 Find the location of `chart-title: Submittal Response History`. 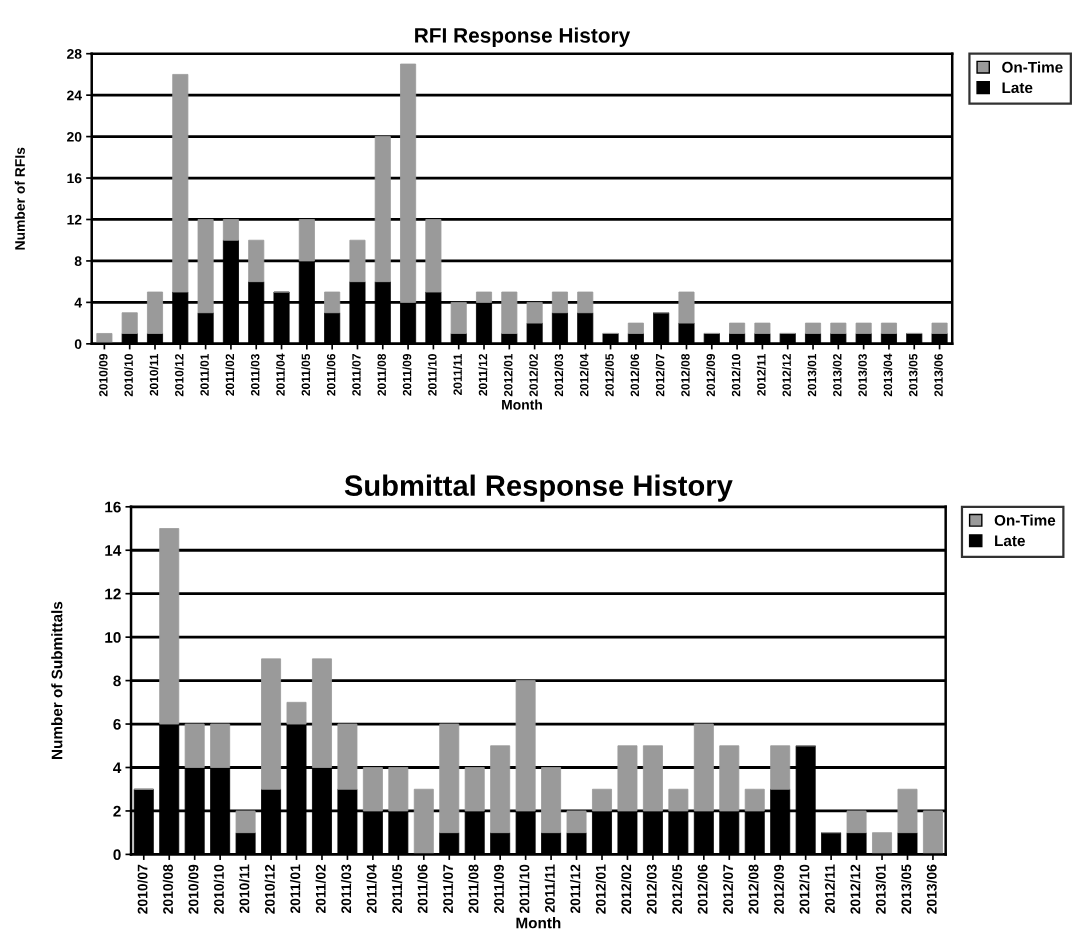

chart-title: Submittal Response History is located at coordinates (538, 488).